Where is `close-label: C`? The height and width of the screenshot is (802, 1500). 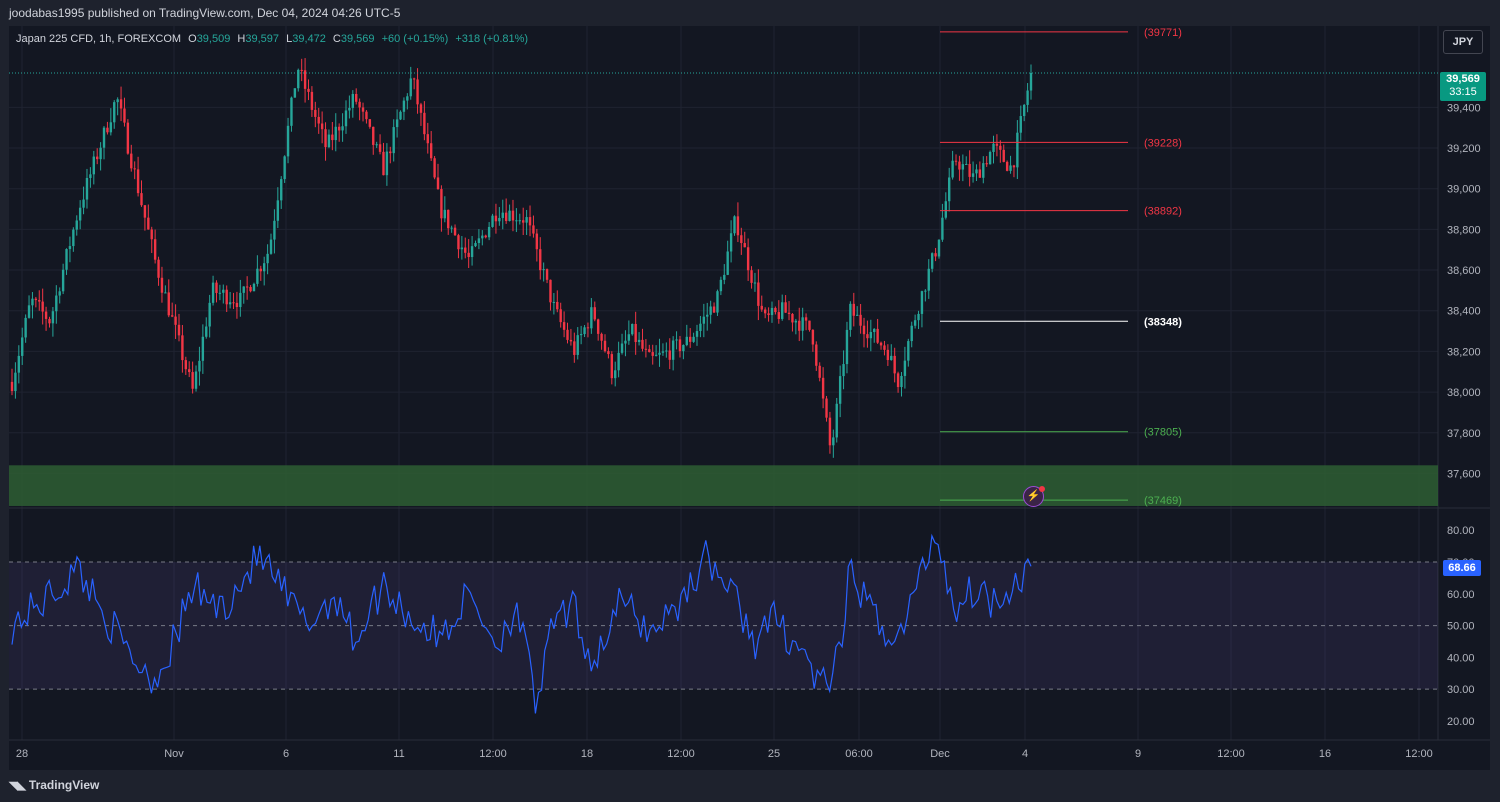 close-label: C is located at coordinates (336, 39).